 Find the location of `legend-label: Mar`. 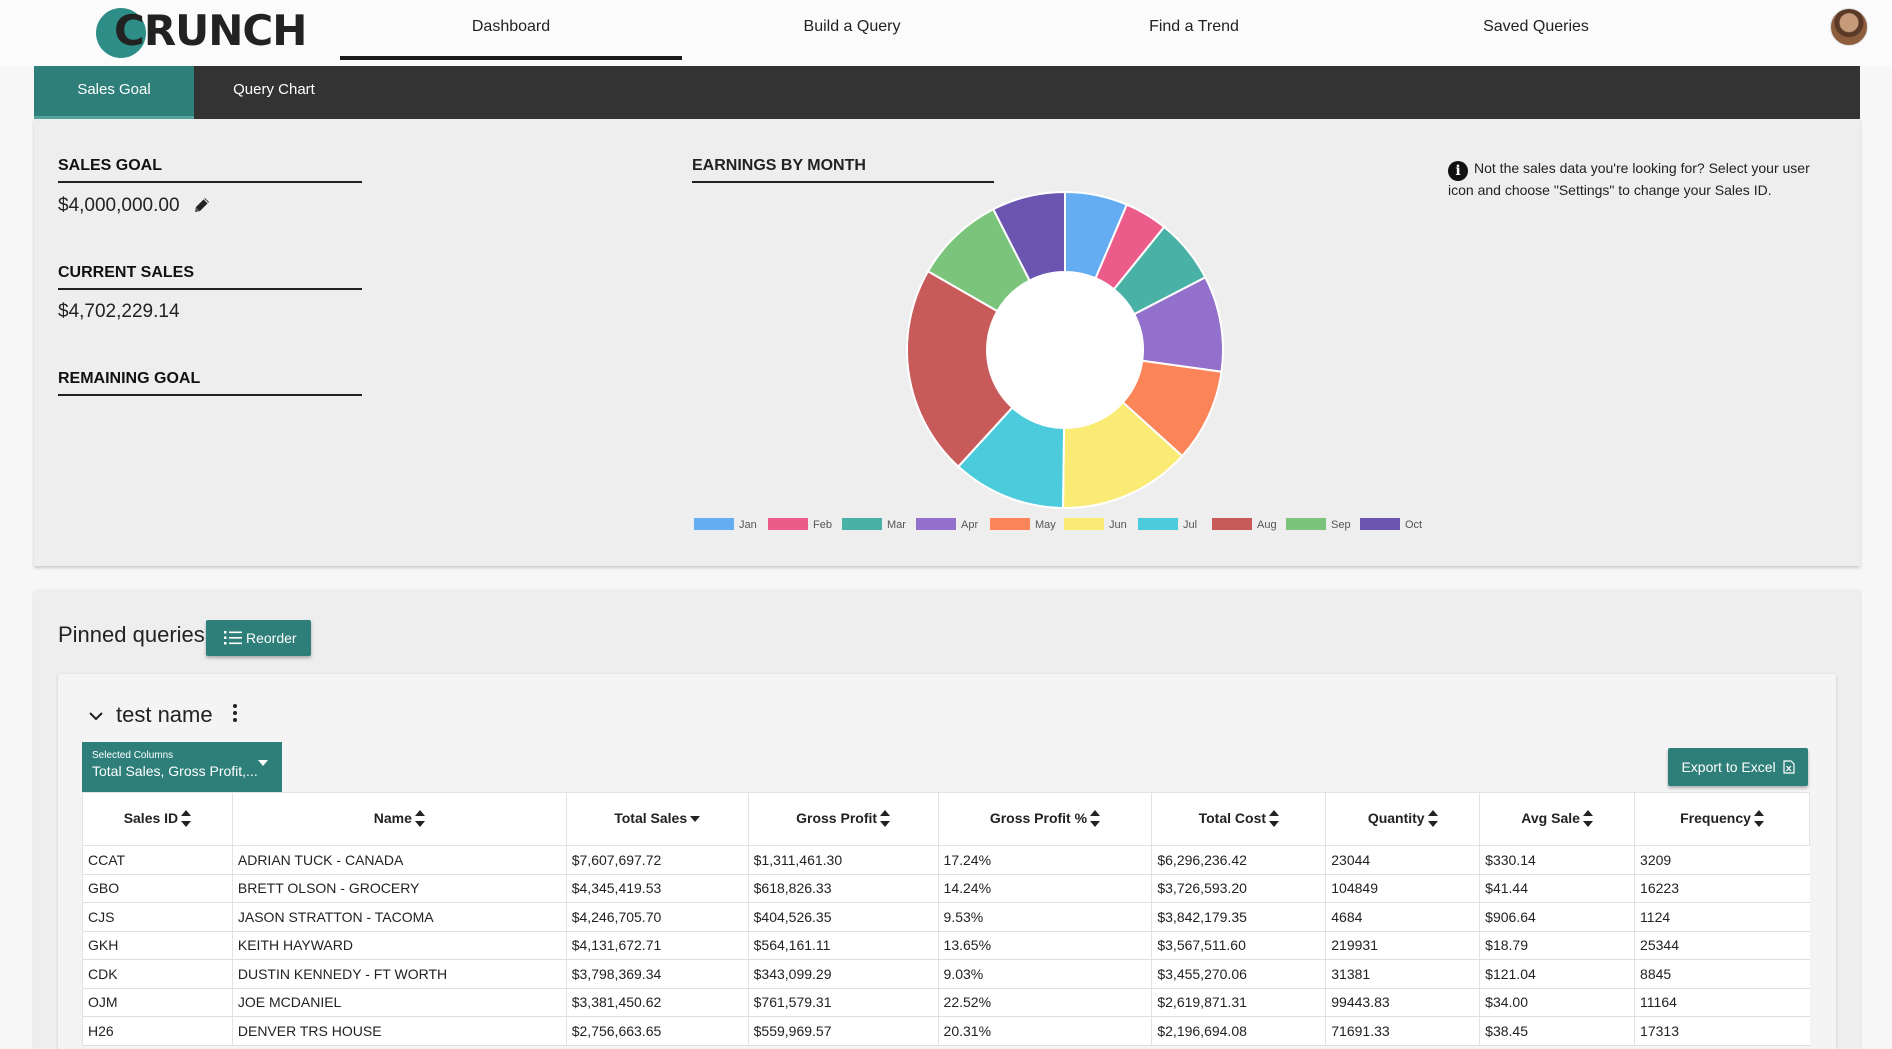

legend-label: Mar is located at coordinates (896, 525).